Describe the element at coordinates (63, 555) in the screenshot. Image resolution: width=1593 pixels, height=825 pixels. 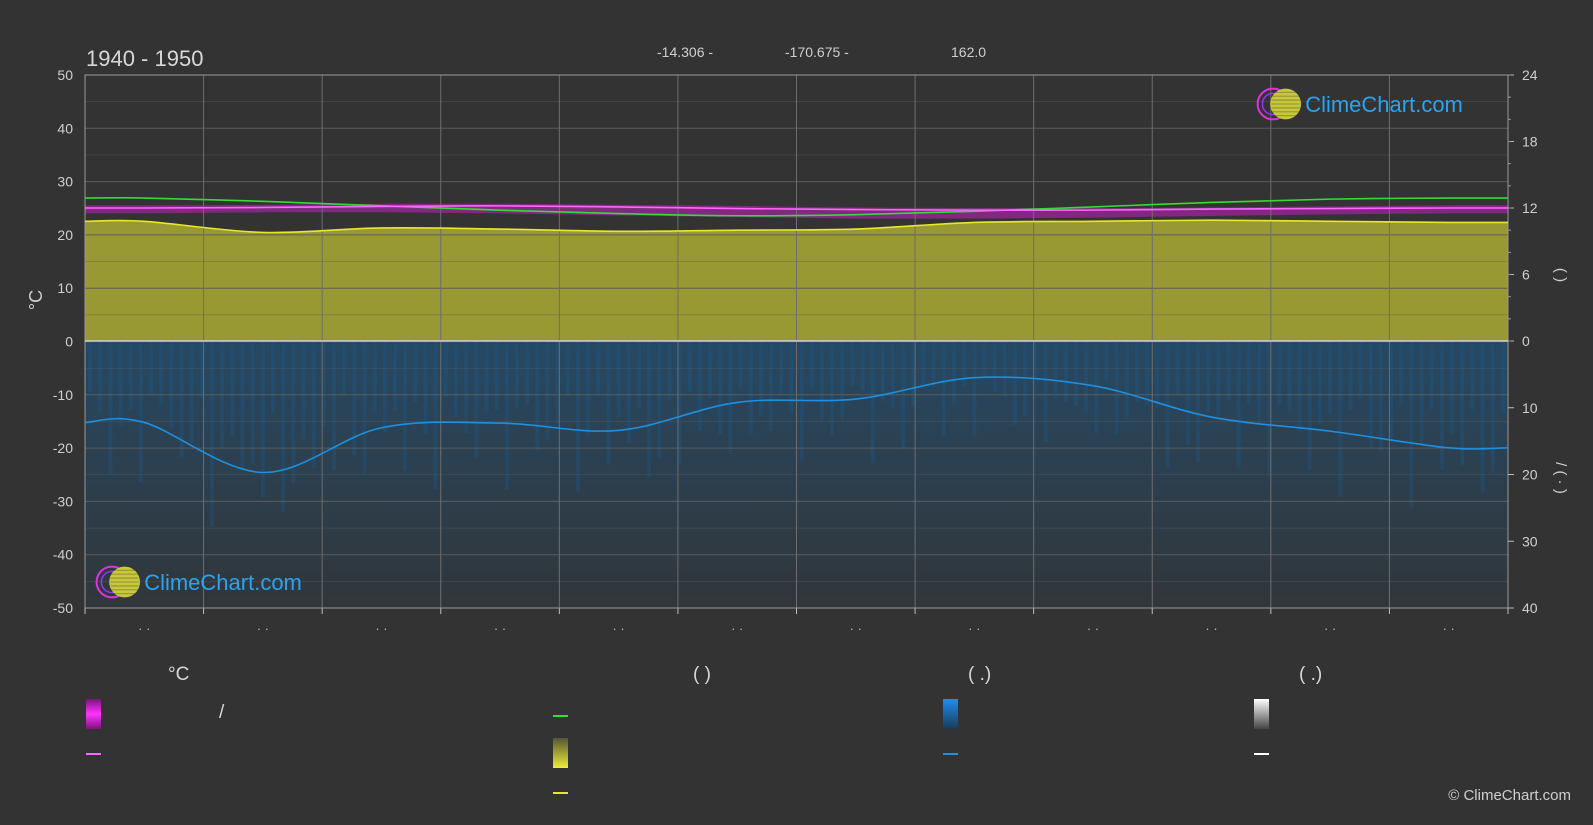
I see `y-tick-left: -40` at that location.